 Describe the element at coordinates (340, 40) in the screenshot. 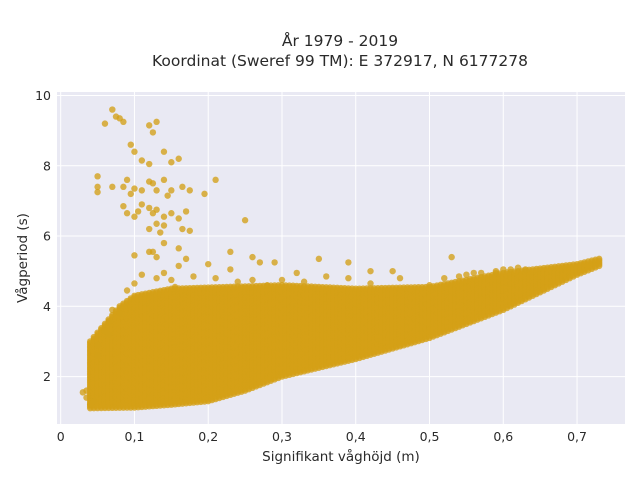

I see `chart-title-line1: År 1979 - 2019` at that location.